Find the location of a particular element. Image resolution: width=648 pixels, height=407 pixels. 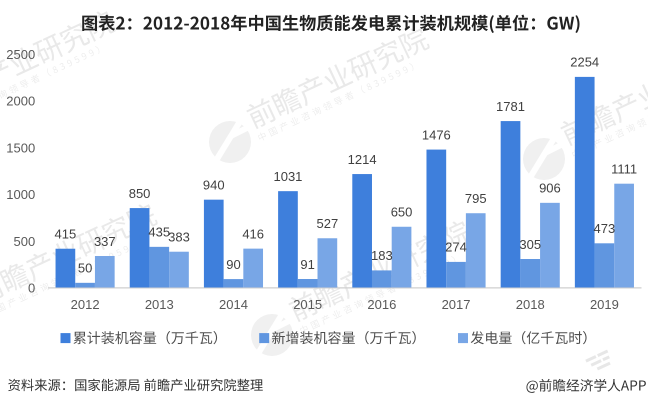

svg-text: 1476 is located at coordinates (436, 134).